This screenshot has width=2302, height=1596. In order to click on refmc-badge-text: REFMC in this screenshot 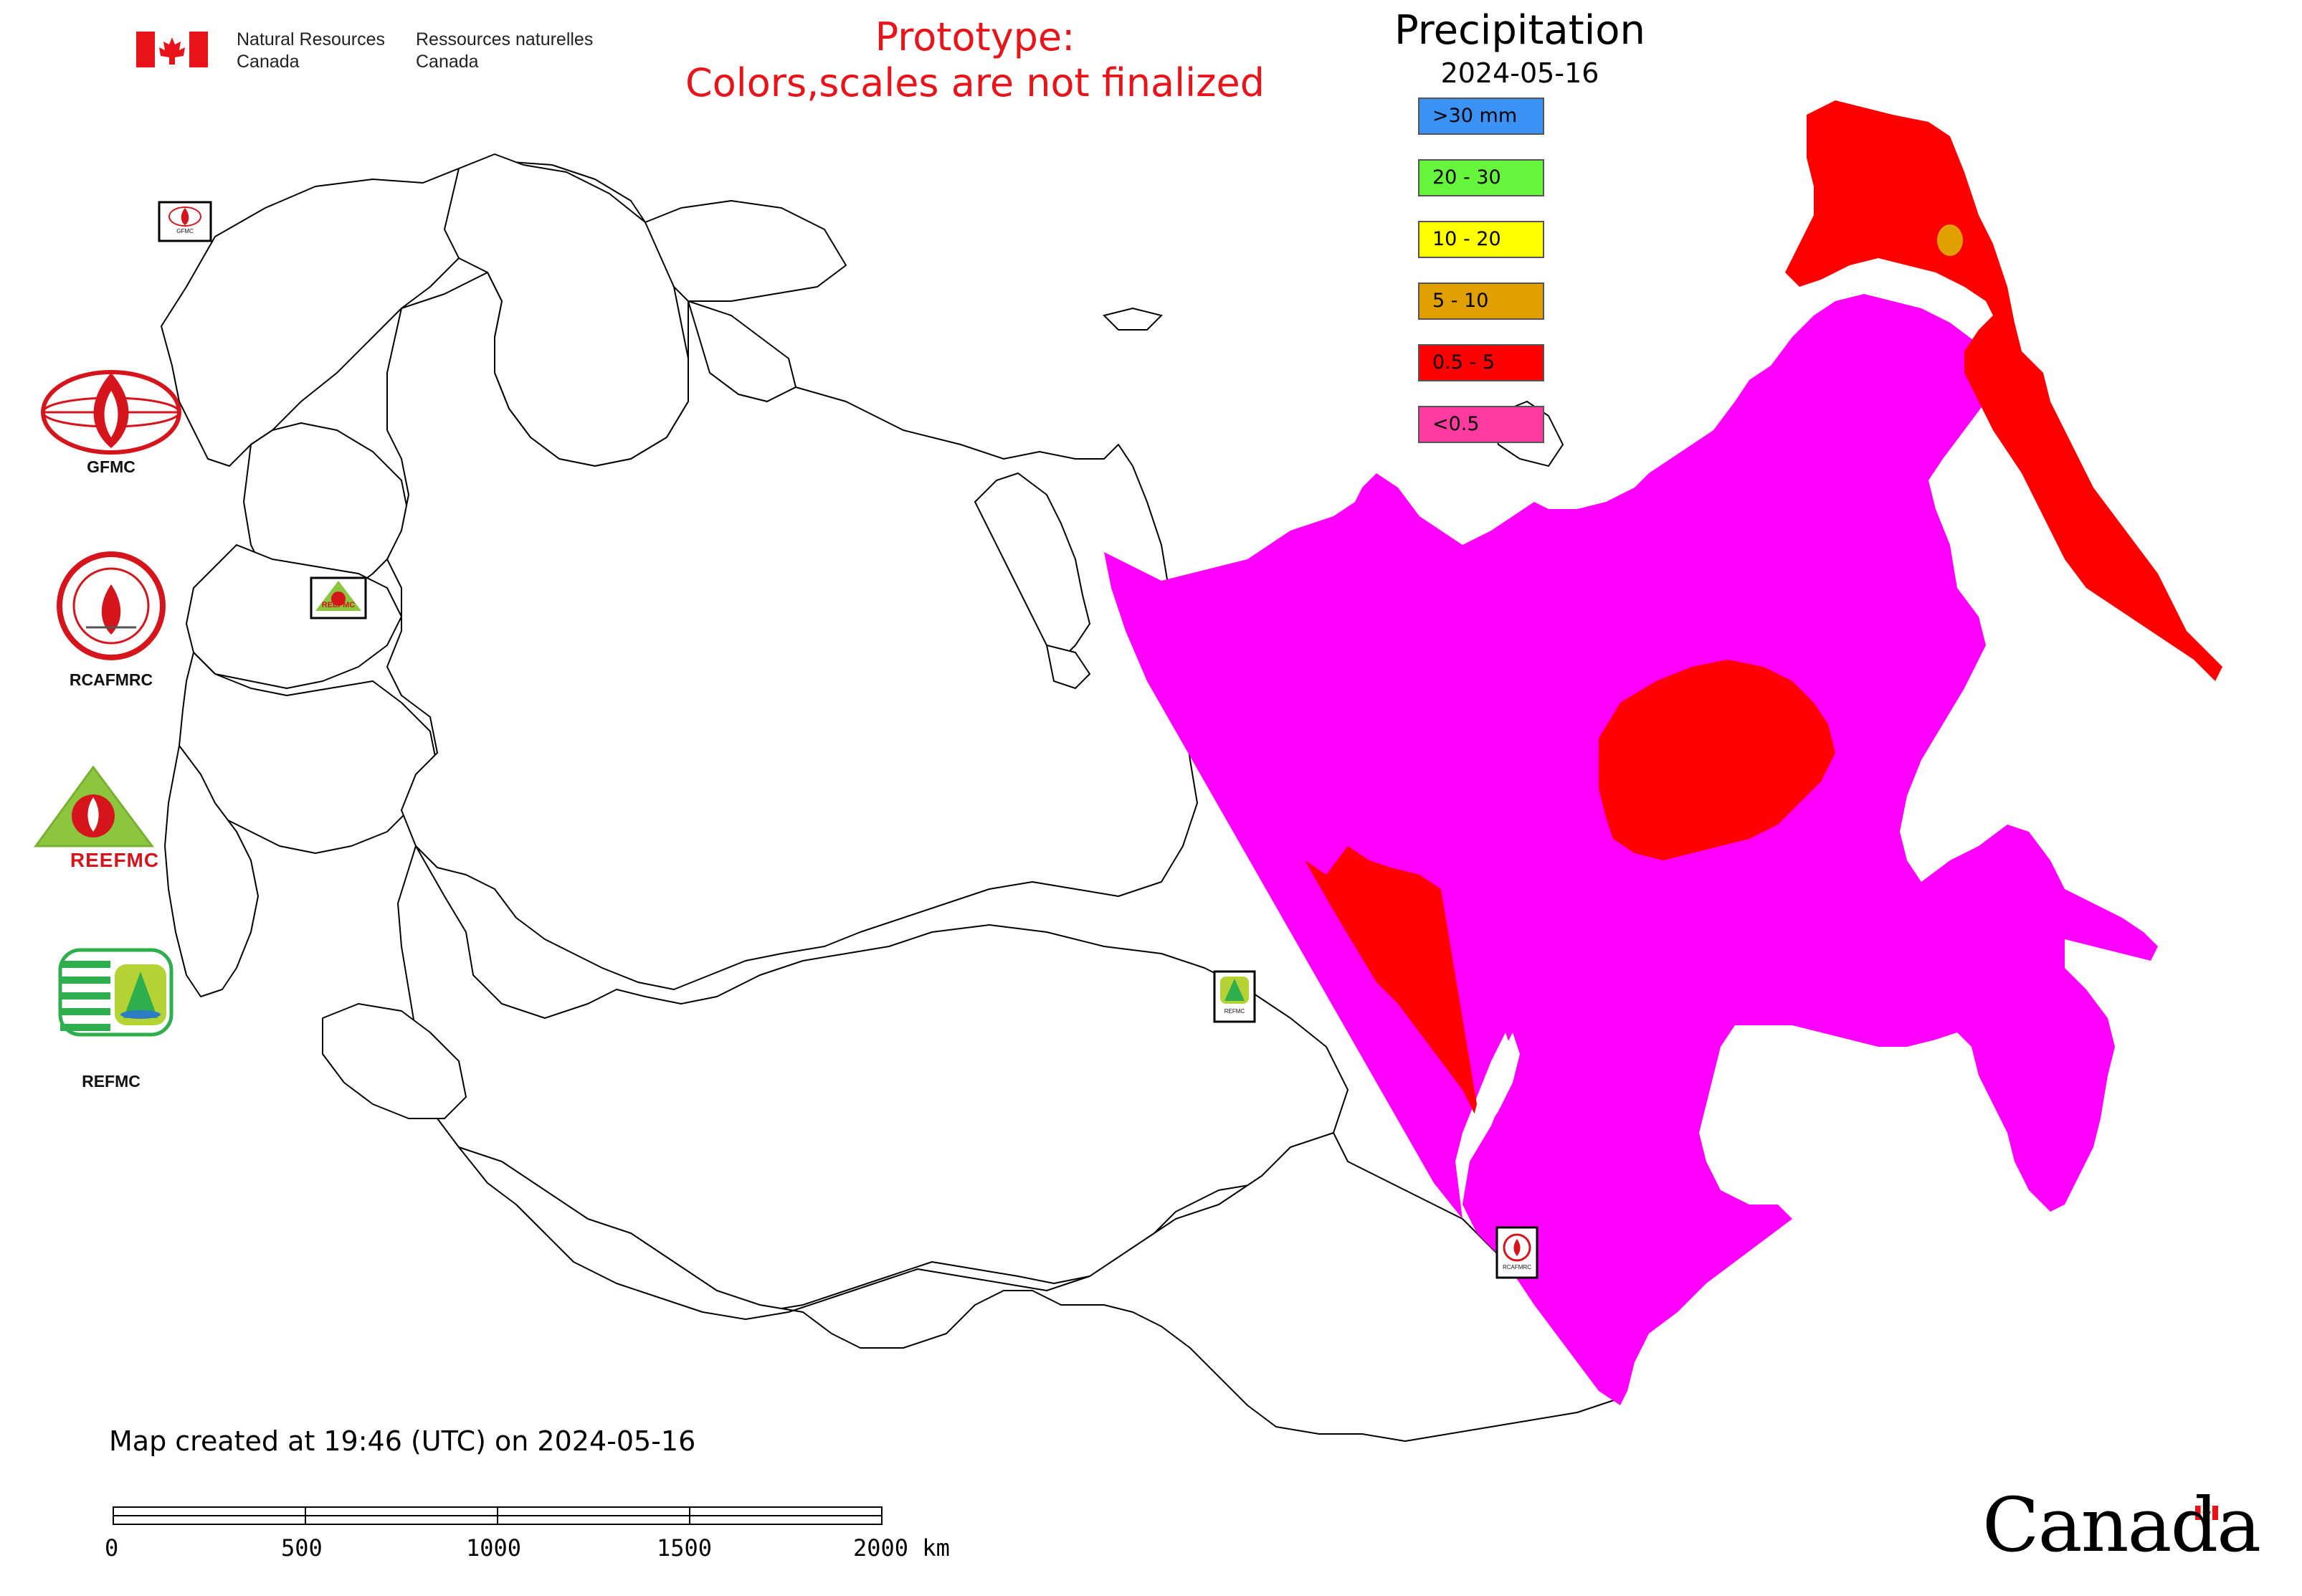, I will do `click(1234, 1011)`.